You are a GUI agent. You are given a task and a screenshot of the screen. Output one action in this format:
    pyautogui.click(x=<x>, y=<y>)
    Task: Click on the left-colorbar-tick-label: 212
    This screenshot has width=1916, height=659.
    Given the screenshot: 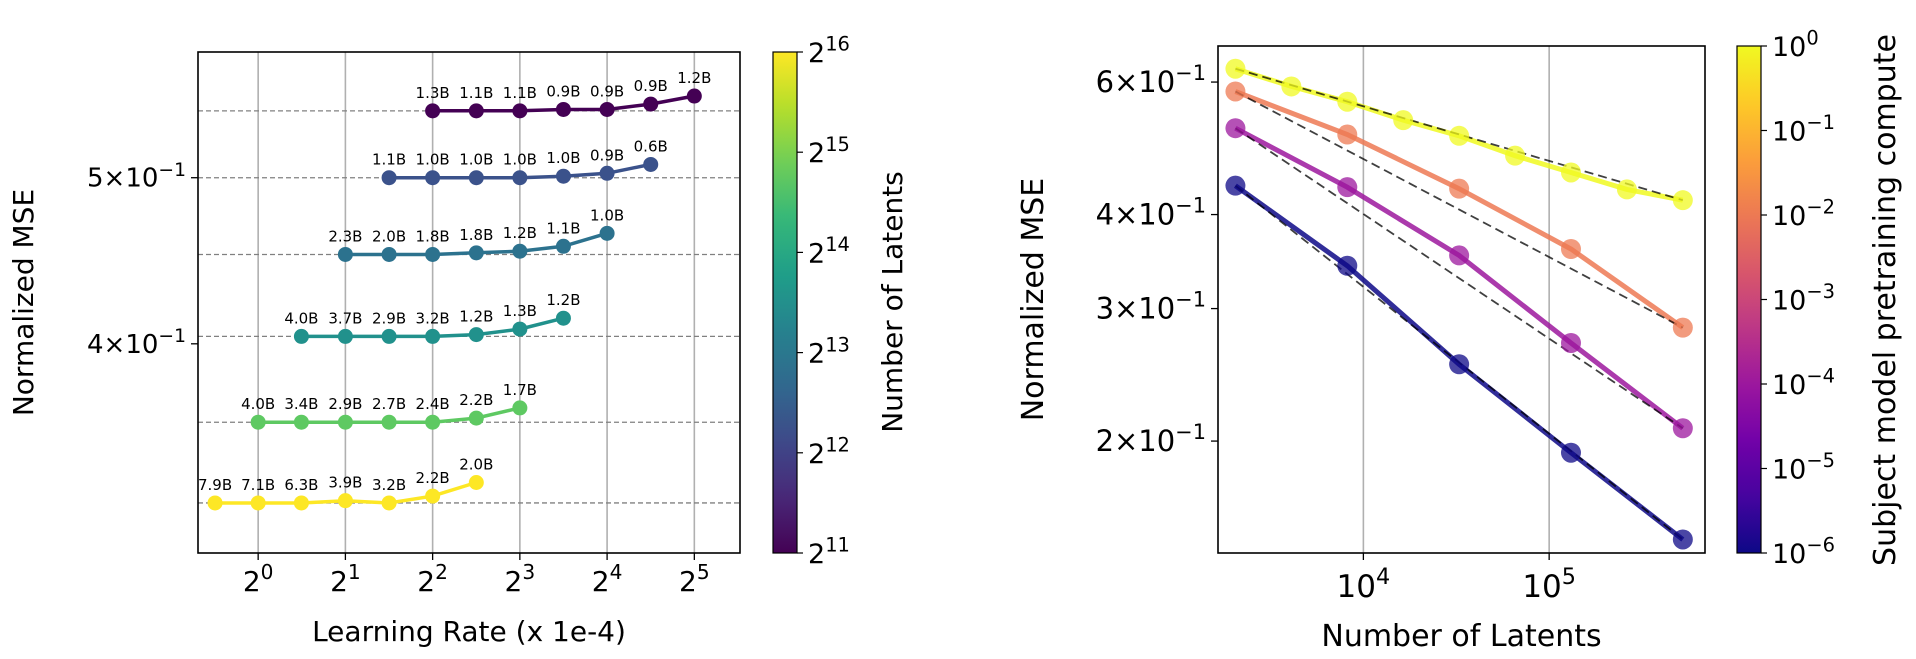 What is the action you would take?
    pyautogui.click(x=829, y=451)
    